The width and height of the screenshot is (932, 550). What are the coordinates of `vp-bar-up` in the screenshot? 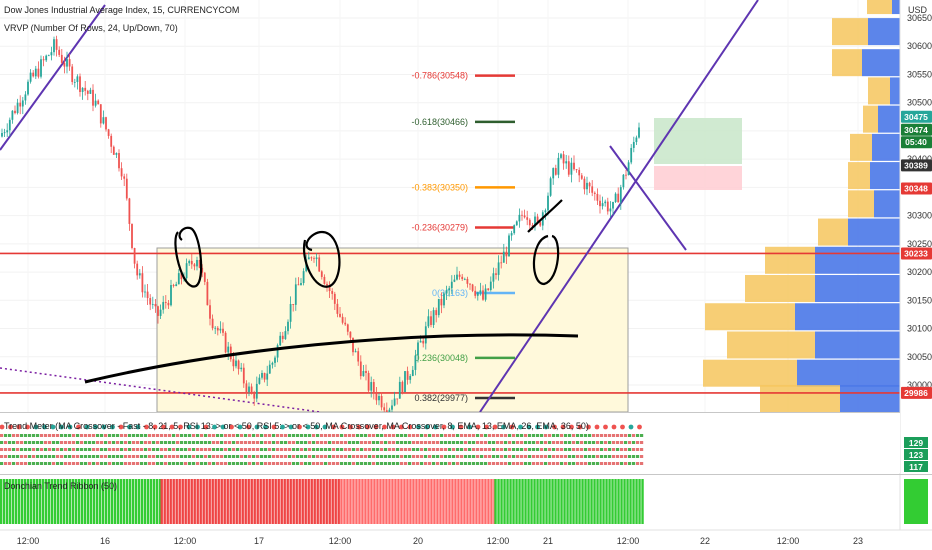 It's located at (886, 147).